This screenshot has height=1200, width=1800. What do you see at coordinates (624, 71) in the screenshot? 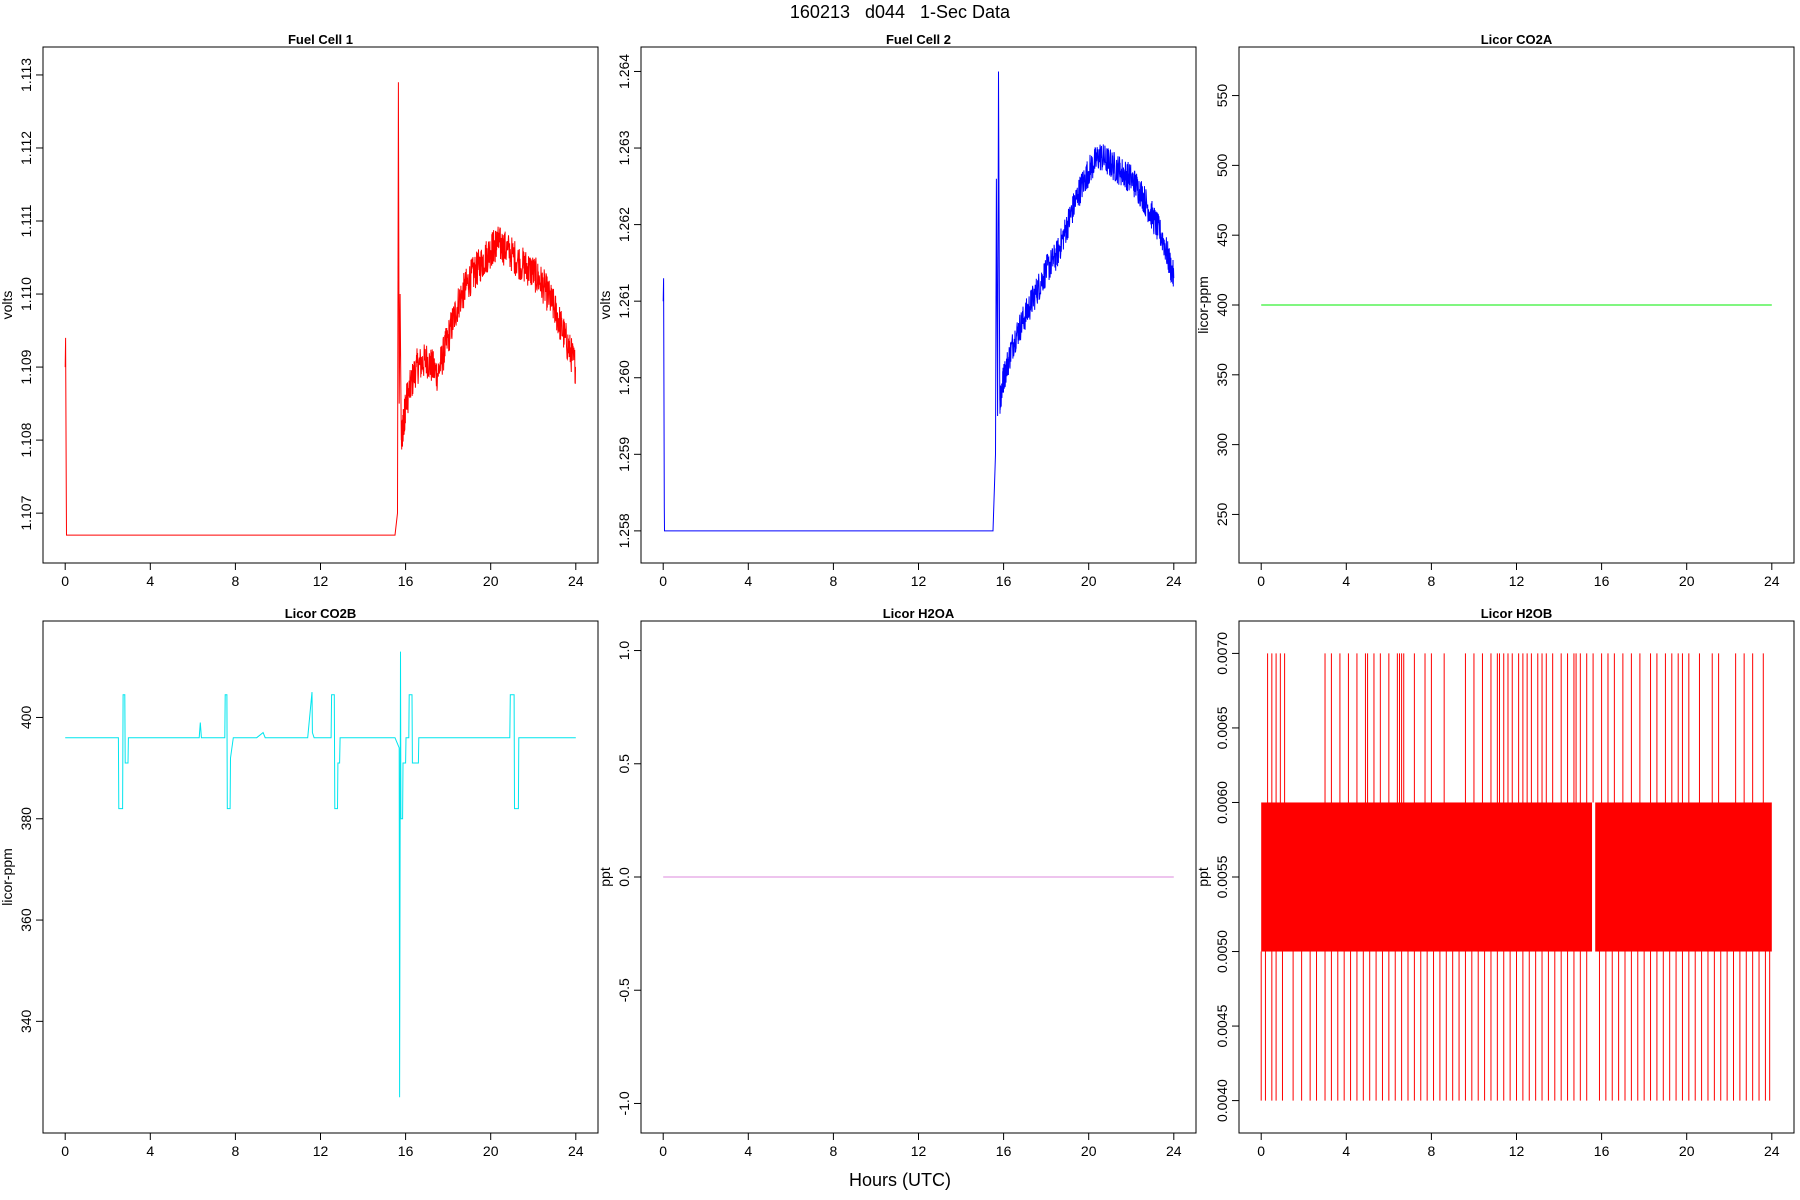
I see `y-tick-label: 1.264` at bounding box center [624, 71].